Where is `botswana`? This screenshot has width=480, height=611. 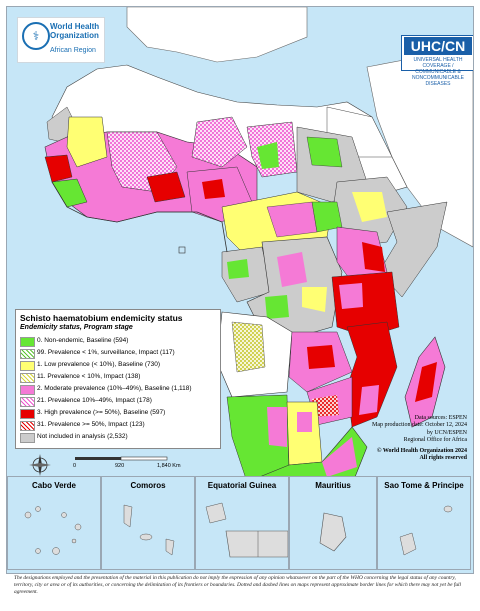
botswana is located at coordinates (304, 433).